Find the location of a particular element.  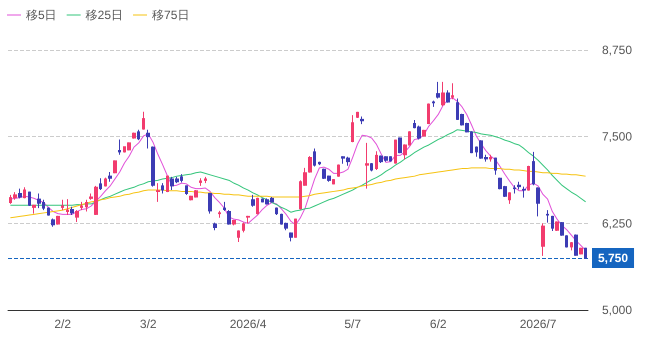

x-tick-label: 6/2 is located at coordinates (438, 324).